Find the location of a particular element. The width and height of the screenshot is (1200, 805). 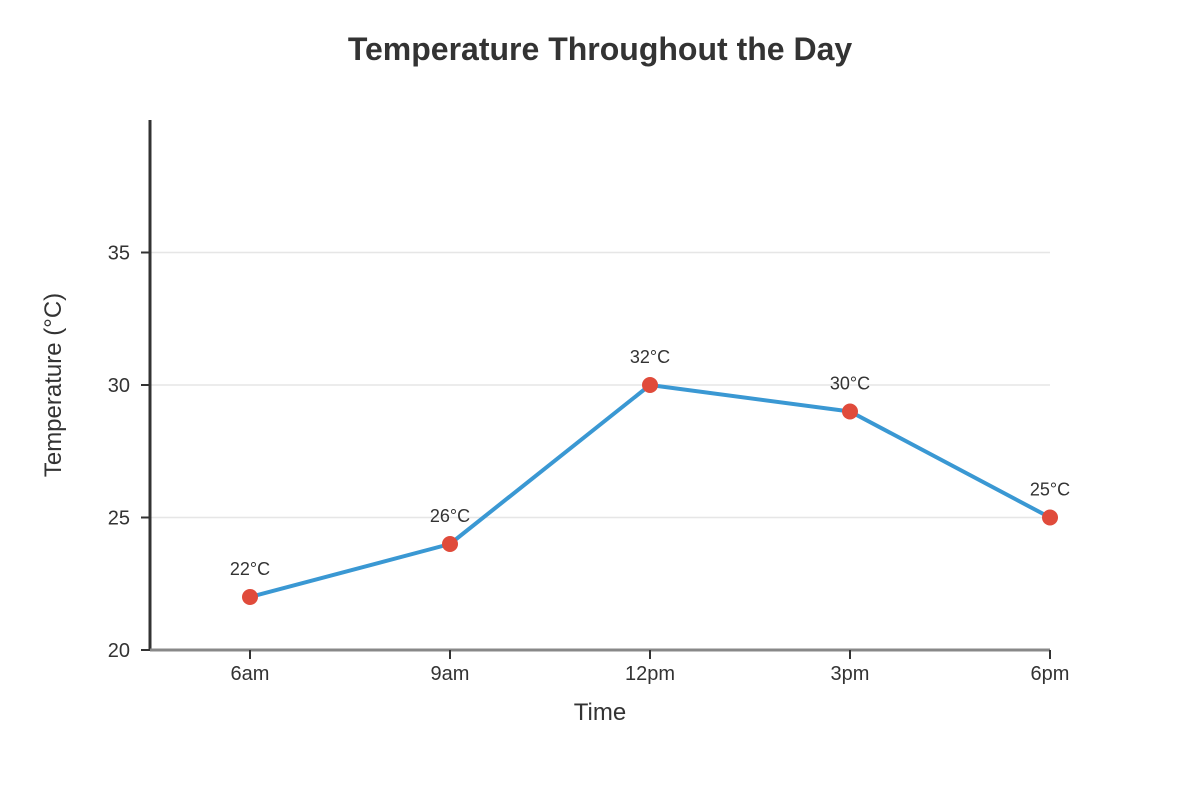

x-tick-label: 6pm is located at coordinates (1050, 674).